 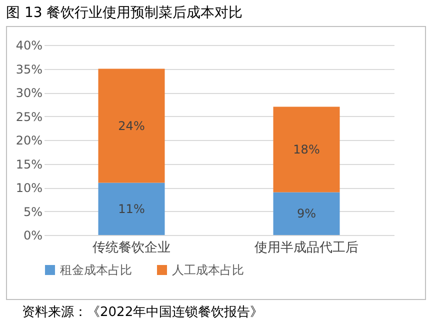 What do you see at coordinates (29, 141) in the screenshot?
I see `y-tick-label: 20%` at bounding box center [29, 141].